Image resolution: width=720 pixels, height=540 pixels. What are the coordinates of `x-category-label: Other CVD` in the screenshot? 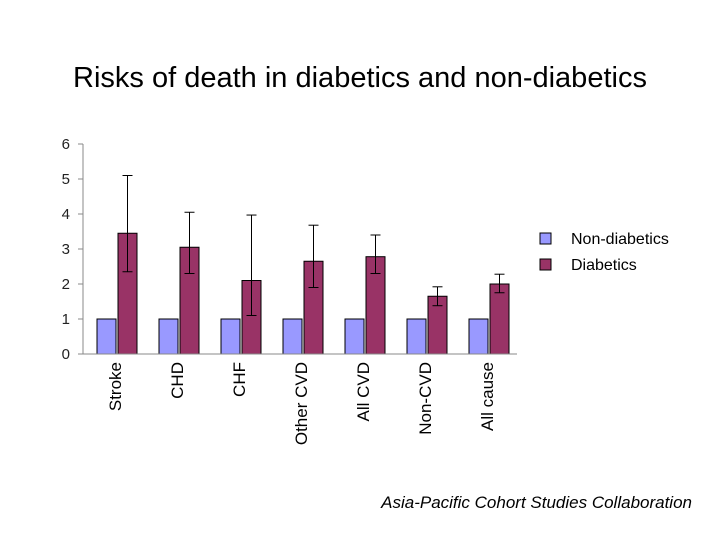 It's located at (301, 403).